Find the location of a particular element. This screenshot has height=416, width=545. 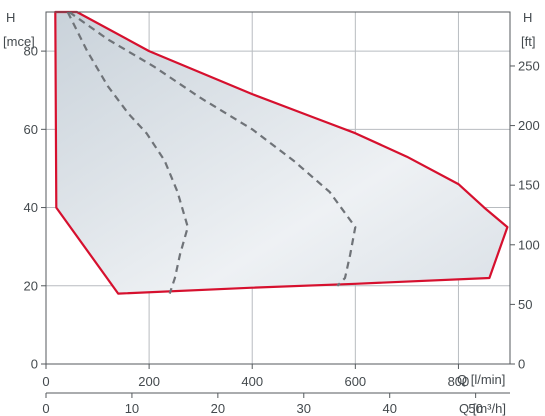

y-left-tick-label: 0 is located at coordinates (34, 364).